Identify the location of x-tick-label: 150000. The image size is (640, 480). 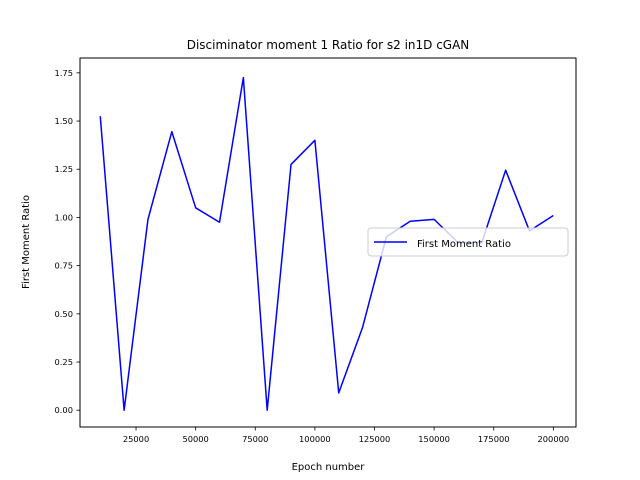
(434, 439).